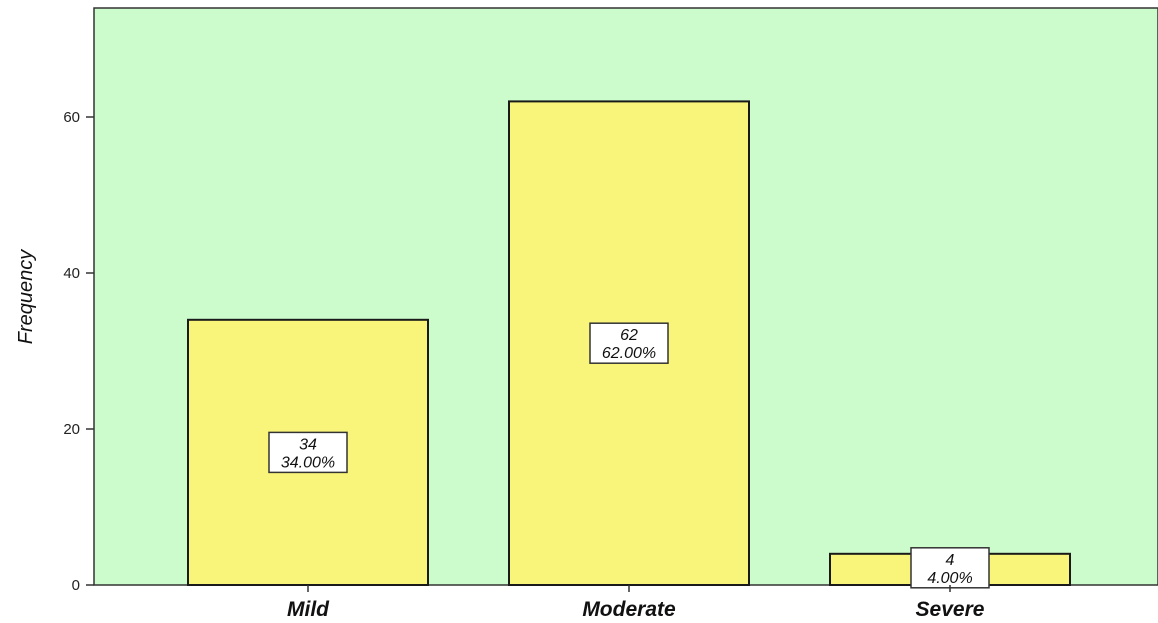  I want to click on data-label-percent: 34.00%, so click(308, 462).